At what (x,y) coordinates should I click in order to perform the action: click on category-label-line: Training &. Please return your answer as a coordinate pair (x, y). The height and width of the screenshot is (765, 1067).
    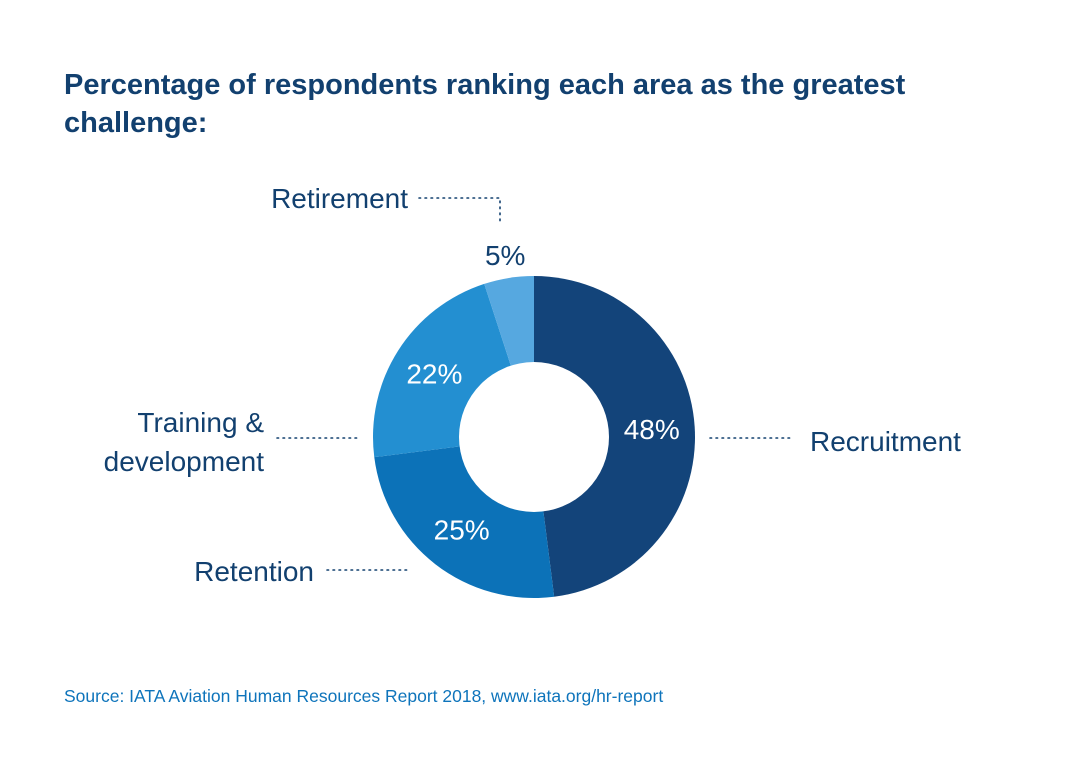
    Looking at the image, I should click on (200, 422).